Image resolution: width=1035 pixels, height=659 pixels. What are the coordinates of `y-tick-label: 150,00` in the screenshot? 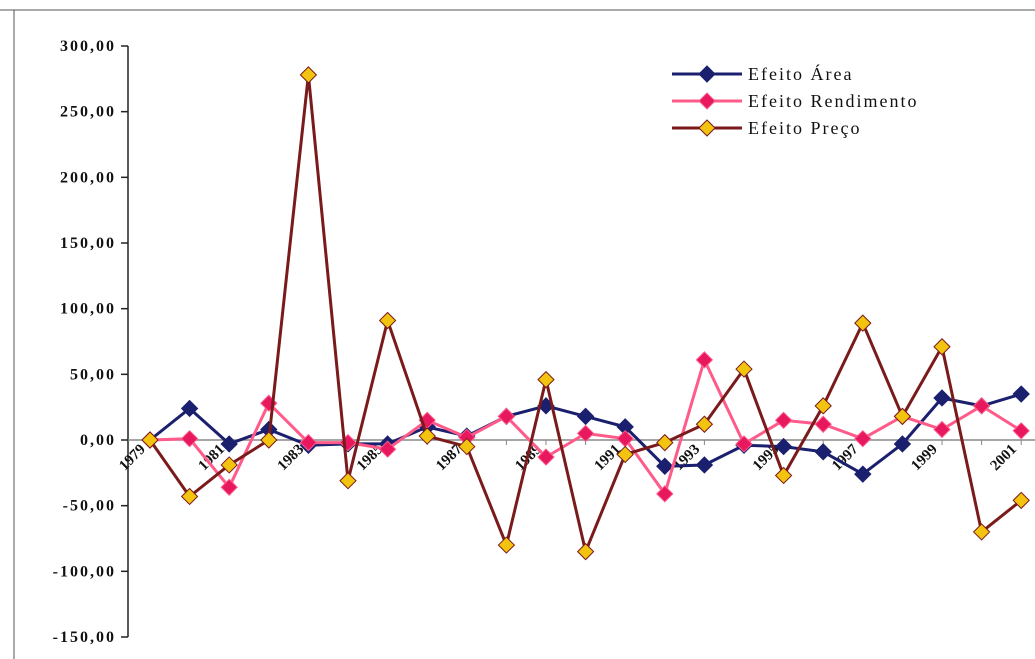 It's located at (88, 243).